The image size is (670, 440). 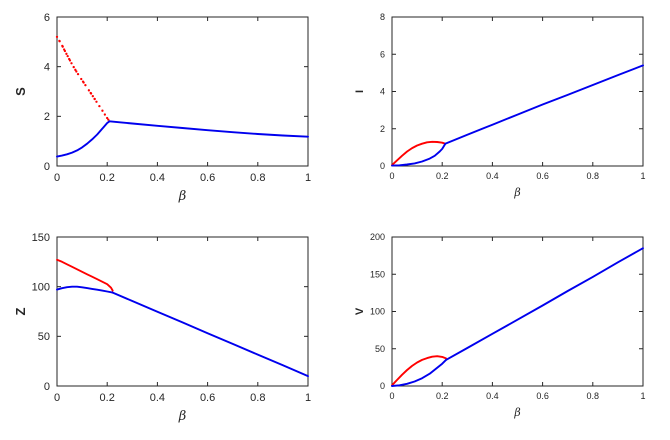 What do you see at coordinates (382, 17) in the screenshot?
I see `y-tick-label: 8` at bounding box center [382, 17].